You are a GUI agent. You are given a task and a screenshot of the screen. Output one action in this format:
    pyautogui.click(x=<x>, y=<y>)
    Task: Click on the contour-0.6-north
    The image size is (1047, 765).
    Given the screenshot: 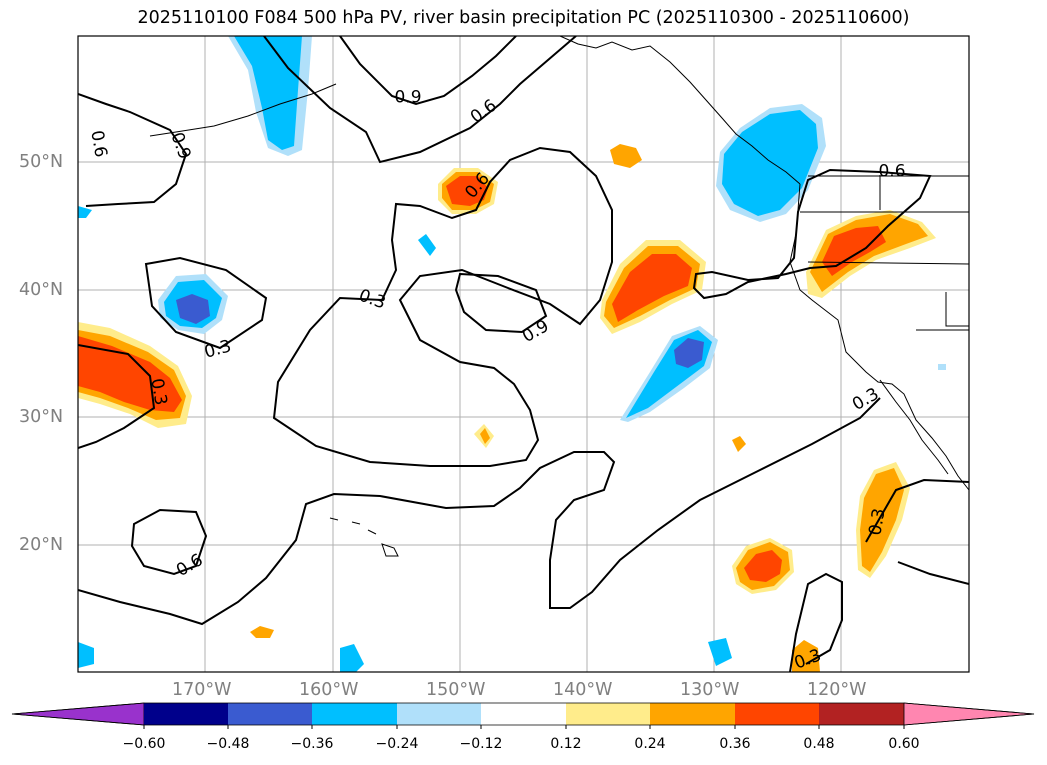 What is the action you would take?
    pyautogui.click(x=420, y=100)
    